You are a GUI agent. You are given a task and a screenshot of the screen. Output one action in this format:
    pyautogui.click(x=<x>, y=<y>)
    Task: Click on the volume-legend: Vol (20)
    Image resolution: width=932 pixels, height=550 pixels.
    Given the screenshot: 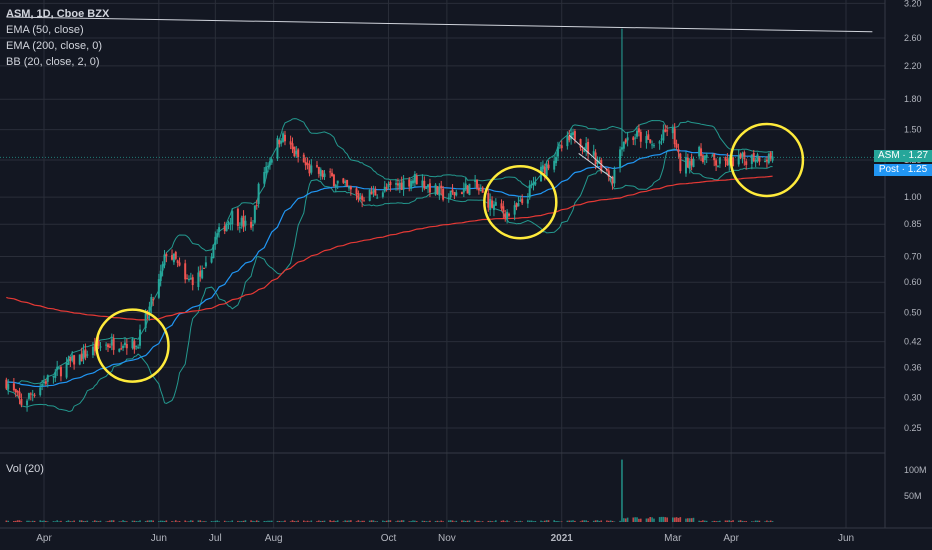 What is the action you would take?
    pyautogui.click(x=25, y=469)
    